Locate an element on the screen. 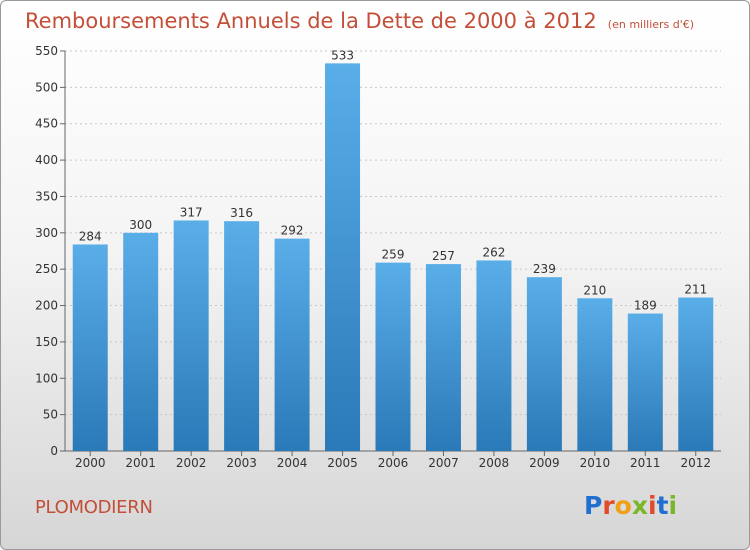  bar-2010 is located at coordinates (595, 374).